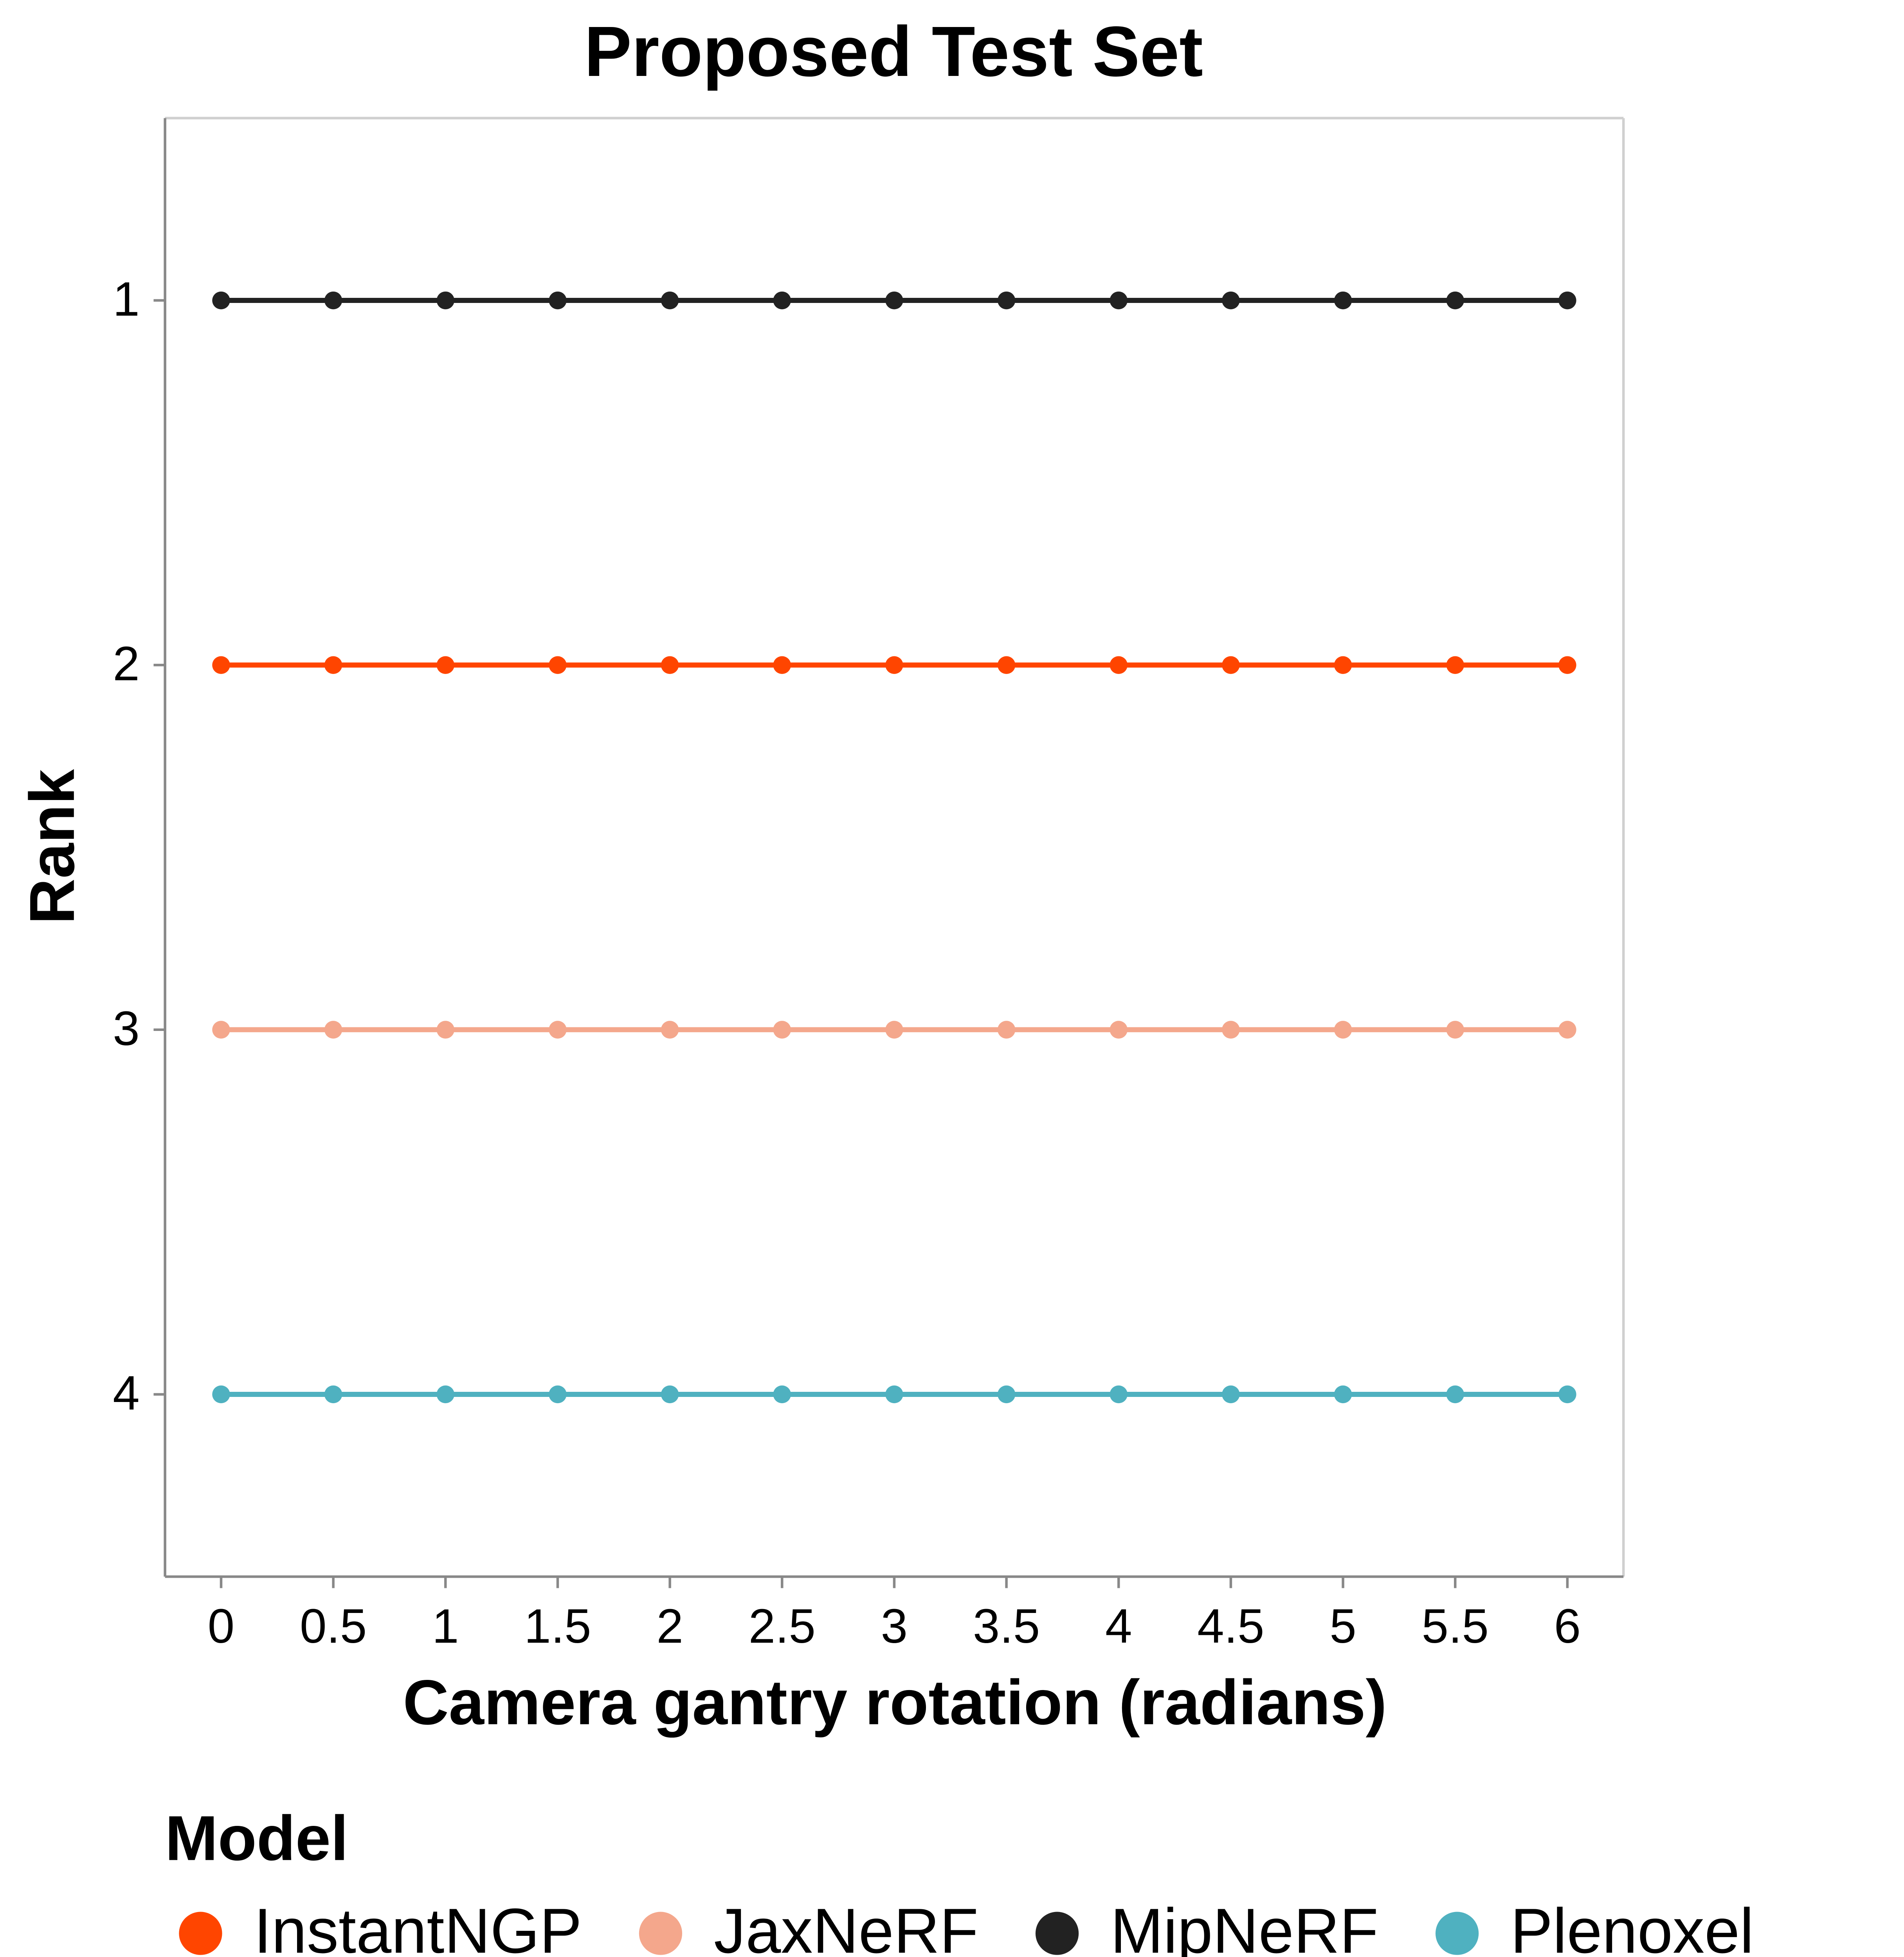 This screenshot has height=1957, width=1904. What do you see at coordinates (53, 846) in the screenshot?
I see `y-axis-title: Rank` at bounding box center [53, 846].